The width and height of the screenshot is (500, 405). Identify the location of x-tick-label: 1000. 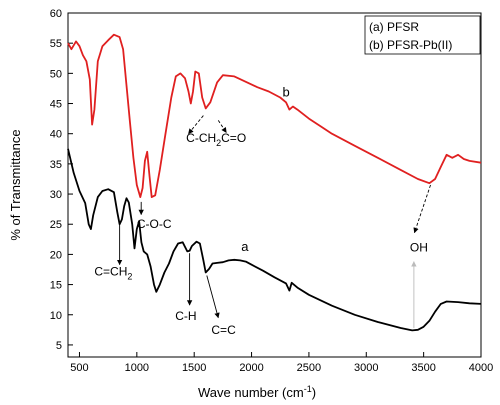
(137, 368).